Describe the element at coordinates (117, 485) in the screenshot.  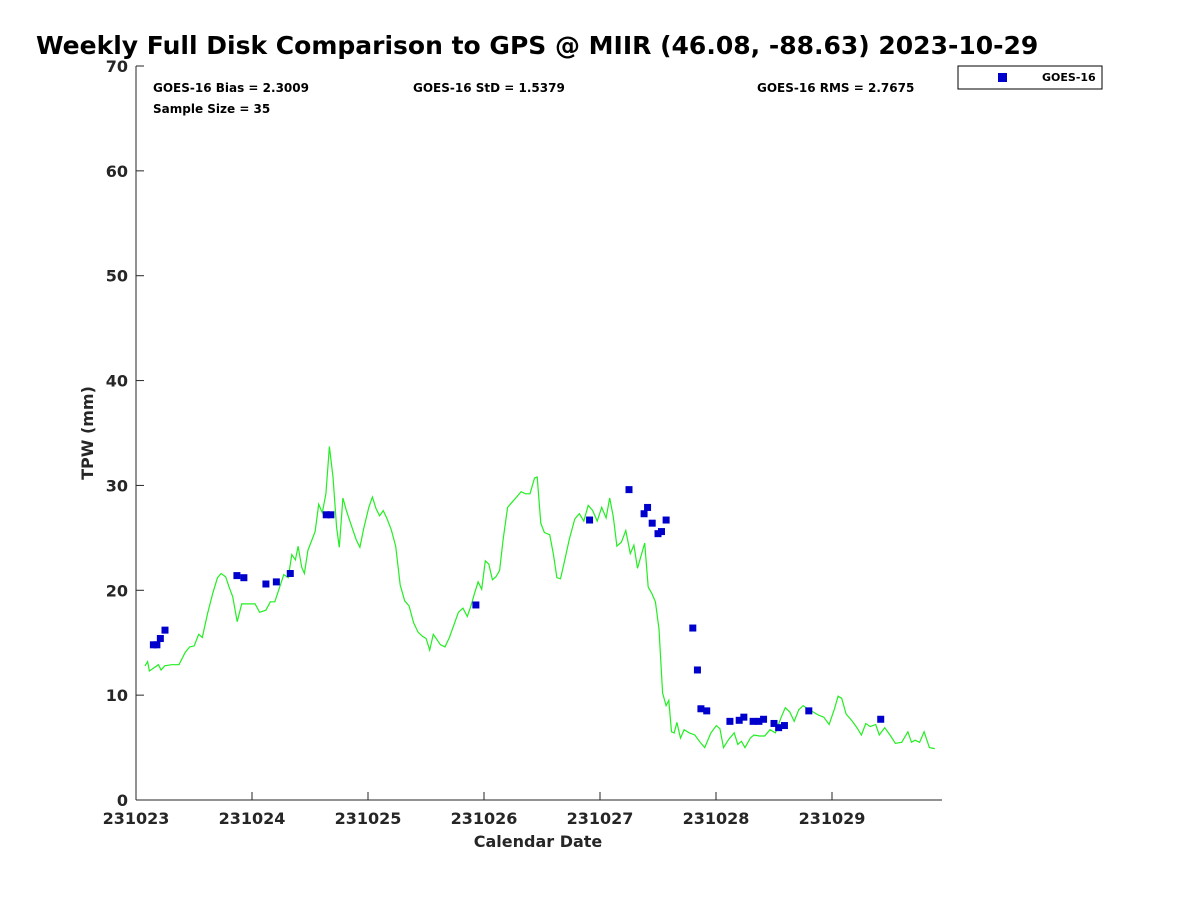
I see `y-tick-label: 30` at that location.